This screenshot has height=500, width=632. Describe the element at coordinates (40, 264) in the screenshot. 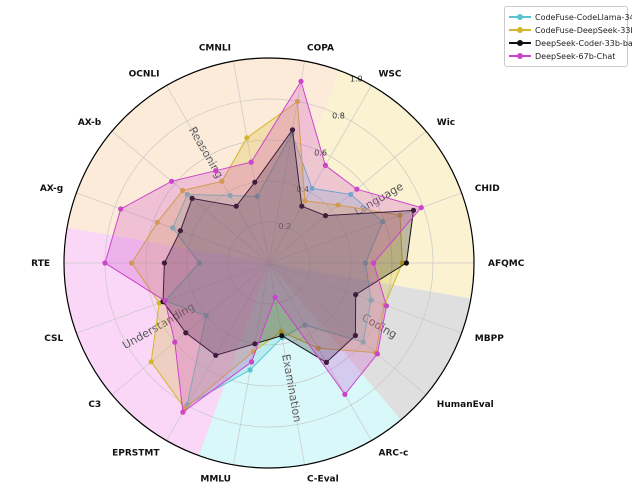

I see `category-label-rte: RTE` at that location.